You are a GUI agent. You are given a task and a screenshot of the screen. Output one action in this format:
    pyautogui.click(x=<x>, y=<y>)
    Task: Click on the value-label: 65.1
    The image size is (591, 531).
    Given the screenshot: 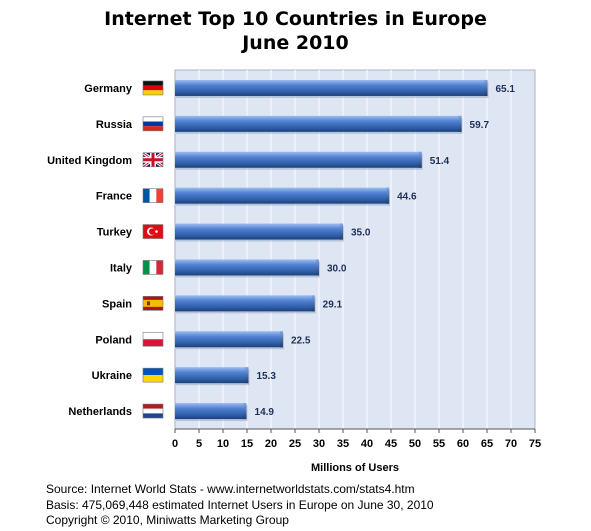 What is the action you would take?
    pyautogui.click(x=505, y=89)
    